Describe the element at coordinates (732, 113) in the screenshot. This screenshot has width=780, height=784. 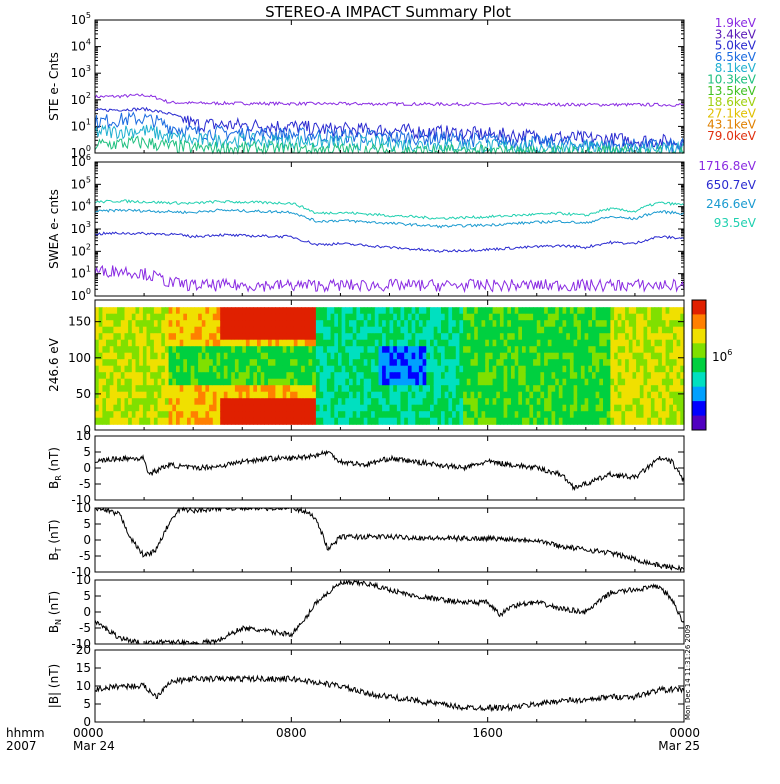
I see `legend-item: 27.1keV` at that location.